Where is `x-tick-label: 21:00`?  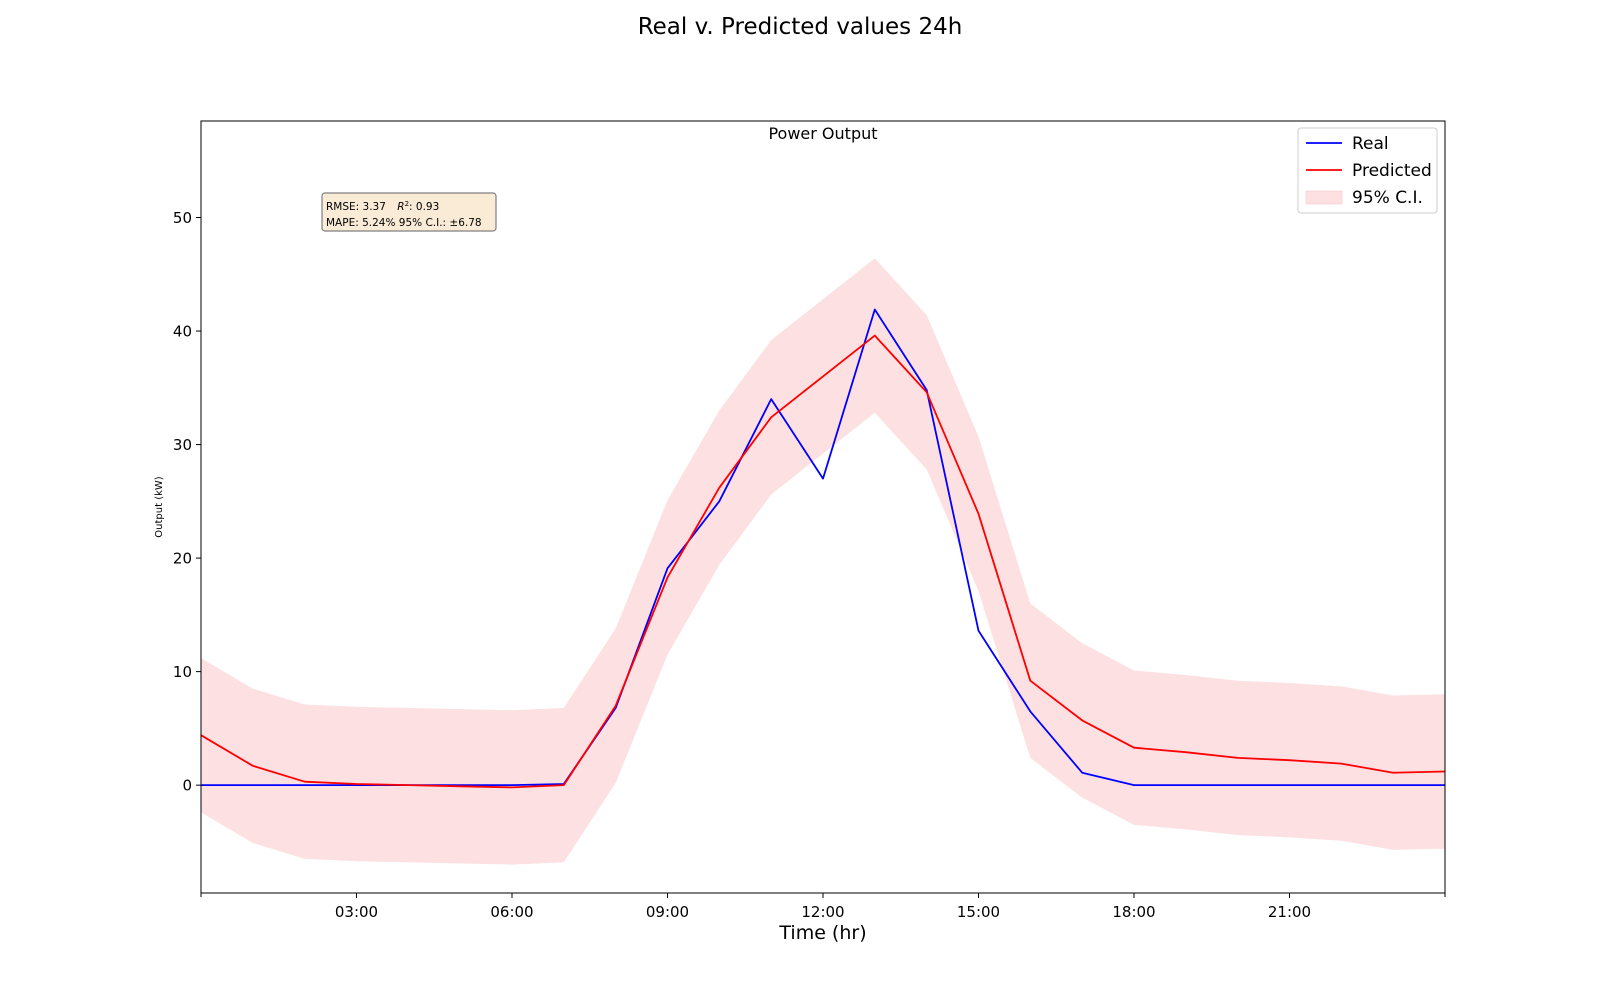 x-tick-label: 21:00 is located at coordinates (1289, 912).